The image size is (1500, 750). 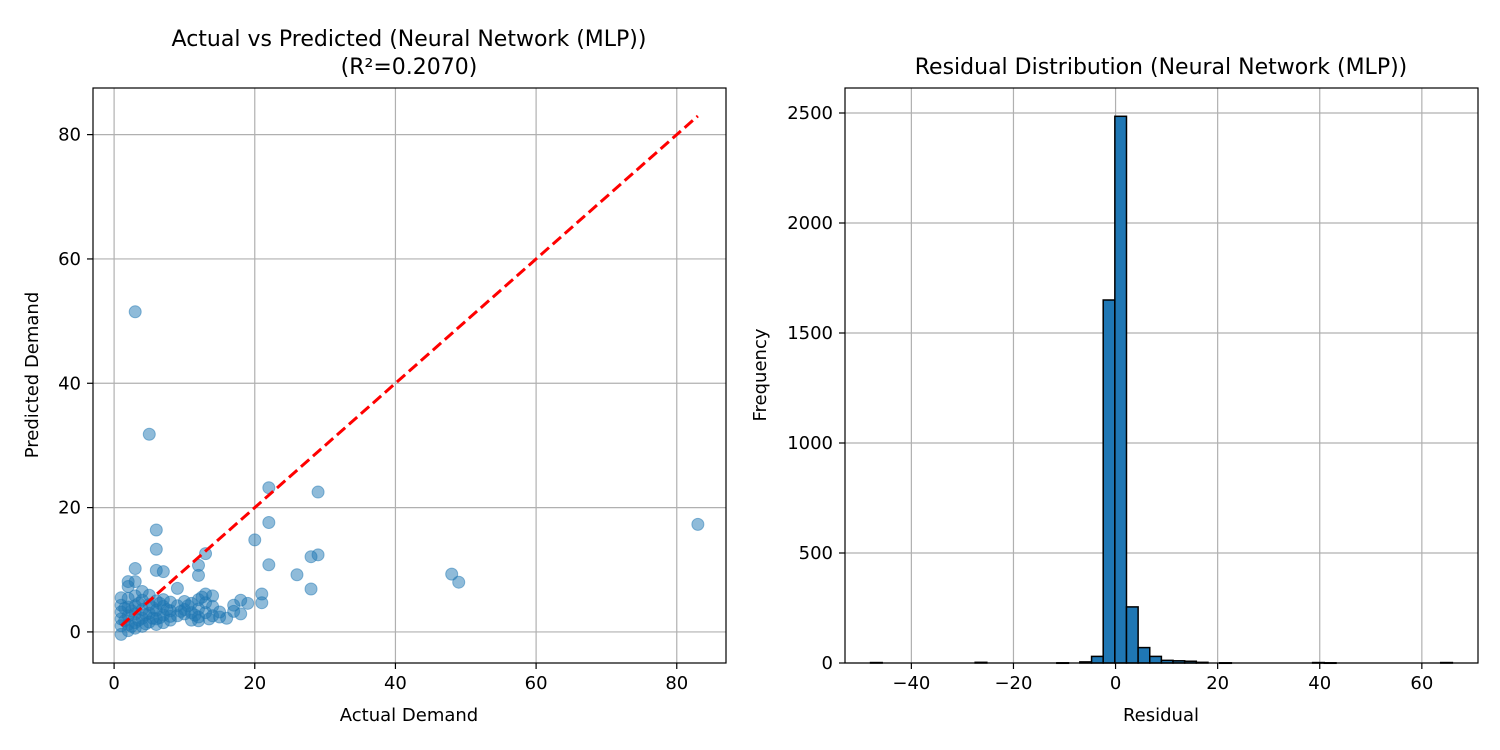 What do you see at coordinates (395, 683) in the screenshot?
I see `scatter-x-tick-label: 40` at bounding box center [395, 683].